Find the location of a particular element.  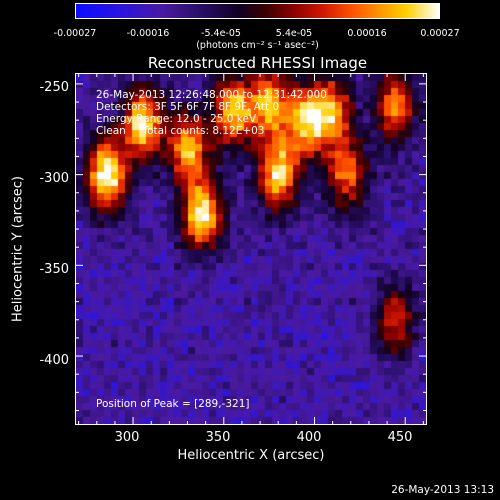

y-tick-label: -300 is located at coordinates (54, 178).